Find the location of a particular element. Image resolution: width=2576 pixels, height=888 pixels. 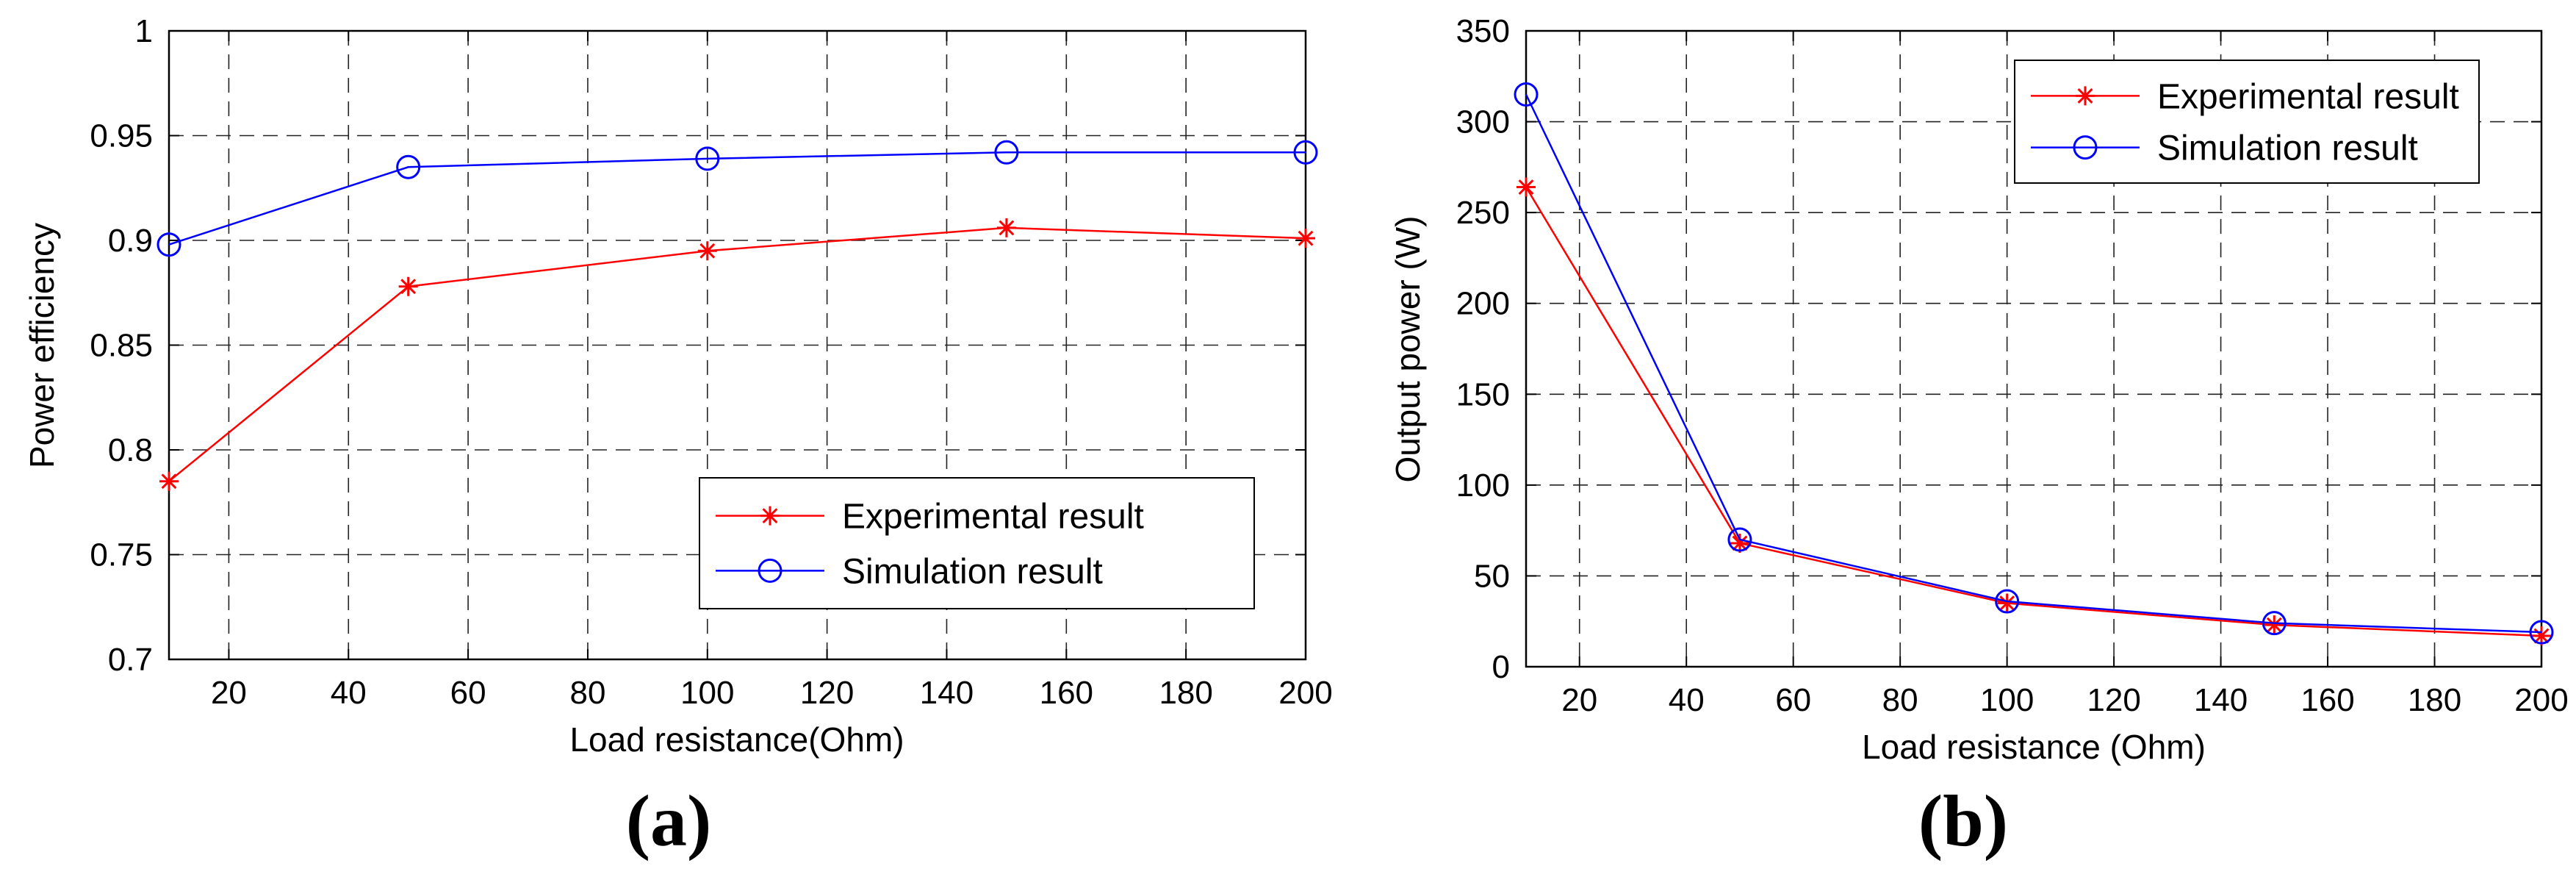

panel-label-a: (a) is located at coordinates (669, 821).